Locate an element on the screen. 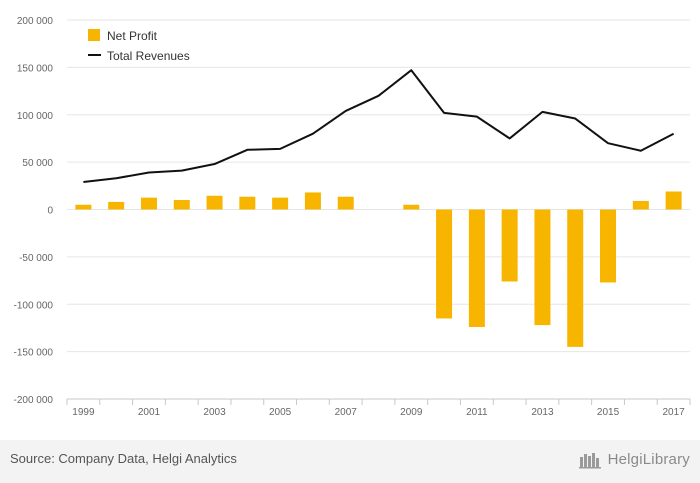 The width and height of the screenshot is (700, 483). x-axis: 1999 2001 2003 2005 2007 2009 2011 2013 2015 2017 is located at coordinates (378, 408).